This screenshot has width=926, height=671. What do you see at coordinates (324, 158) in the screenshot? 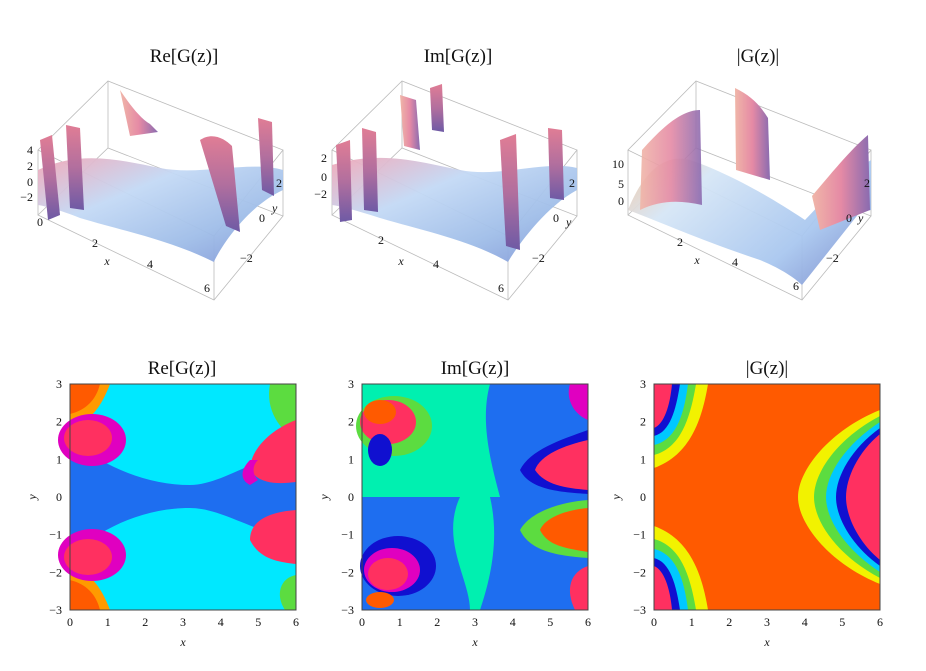
I see `z-tick-label: 2` at bounding box center [324, 158].